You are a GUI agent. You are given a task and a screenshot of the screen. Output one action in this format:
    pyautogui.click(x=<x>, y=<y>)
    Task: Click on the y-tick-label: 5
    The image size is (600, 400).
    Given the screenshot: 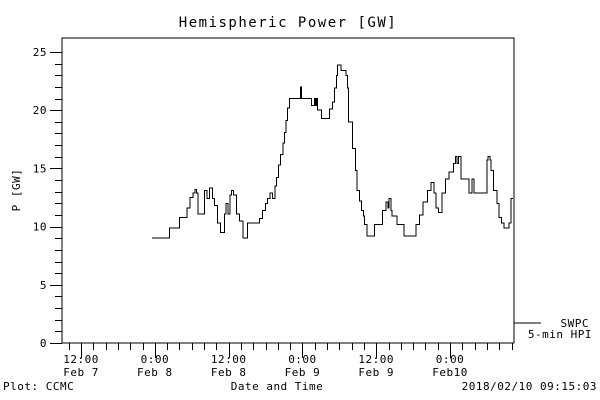 What is the action you would take?
    pyautogui.click(x=43, y=285)
    